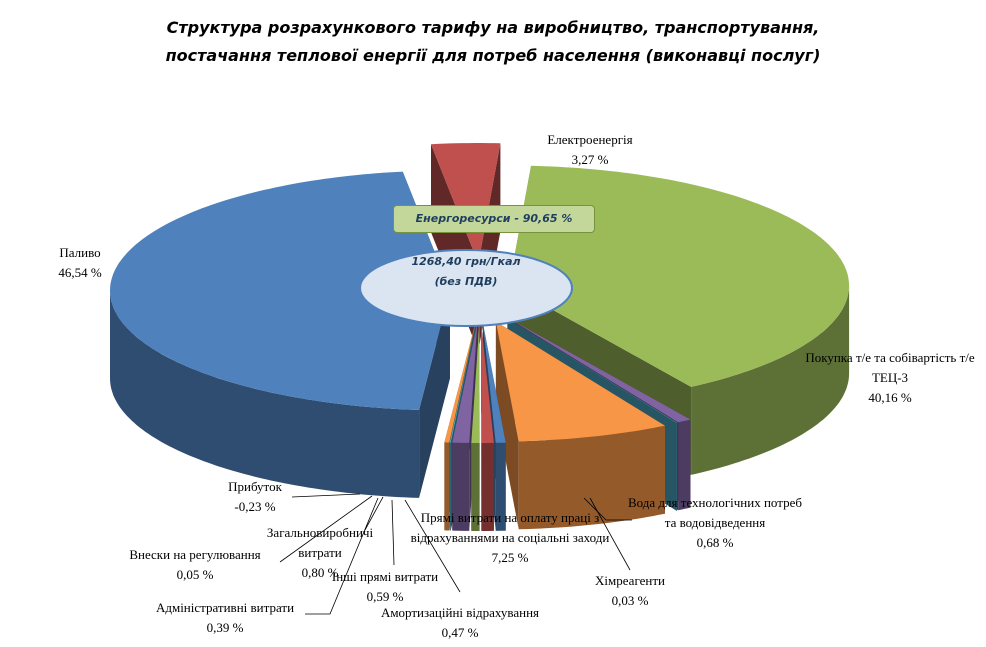 This screenshot has width=986, height=647. What do you see at coordinates (460, 632) in the screenshot?
I see `label-value: 0,47 %` at bounding box center [460, 632].